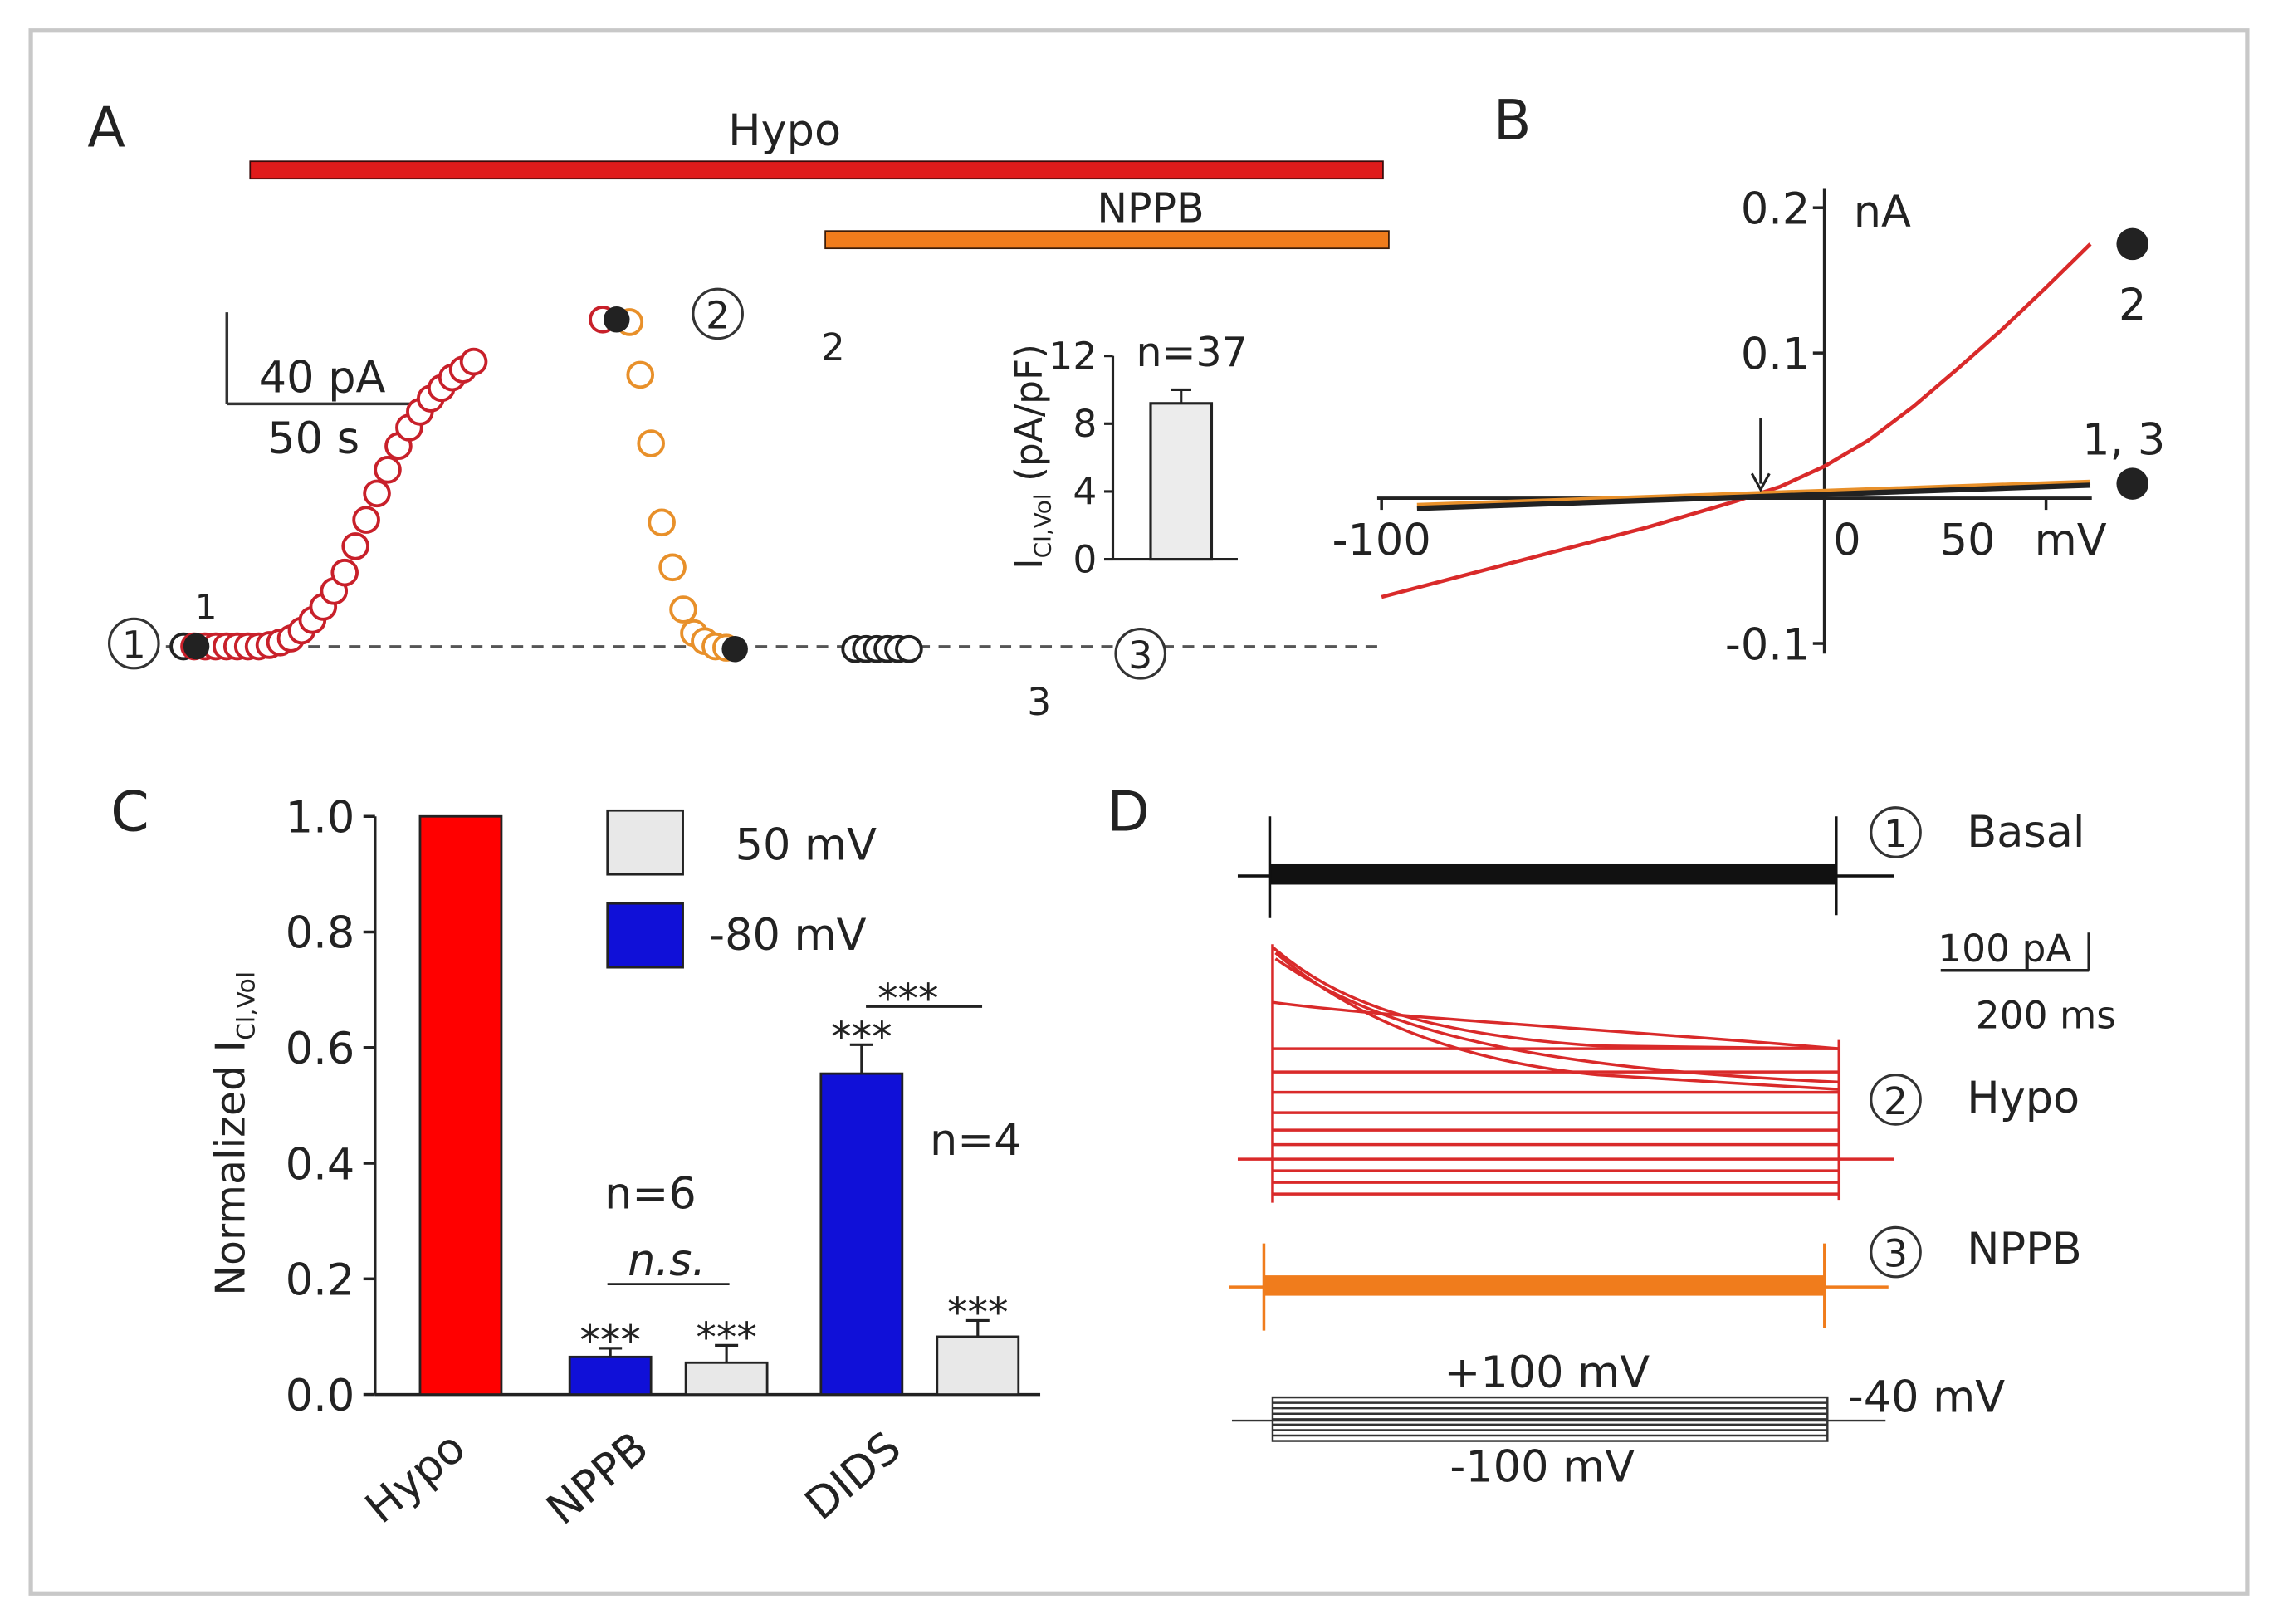  What do you see at coordinates (1882, 212) in the screenshot?
I see `iv-y-unit: nA` at bounding box center [1882, 212].